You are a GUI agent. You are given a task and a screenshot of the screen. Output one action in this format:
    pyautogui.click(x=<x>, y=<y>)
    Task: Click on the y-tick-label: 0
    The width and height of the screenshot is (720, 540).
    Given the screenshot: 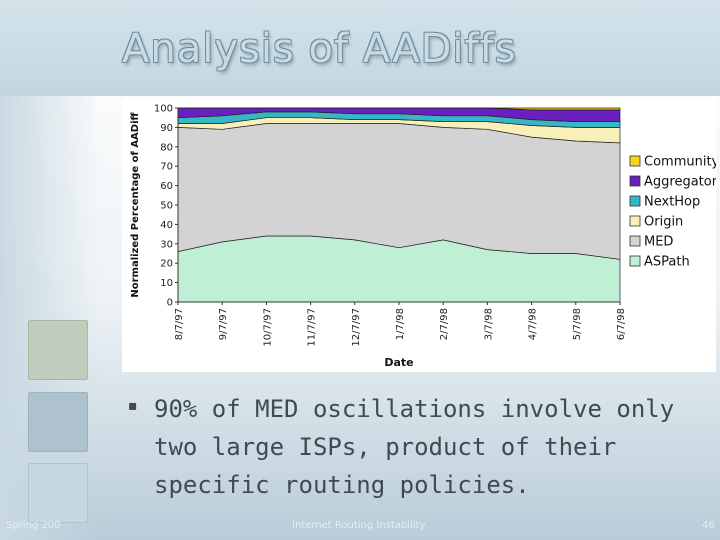 What is the action you would take?
    pyautogui.click(x=170, y=303)
    